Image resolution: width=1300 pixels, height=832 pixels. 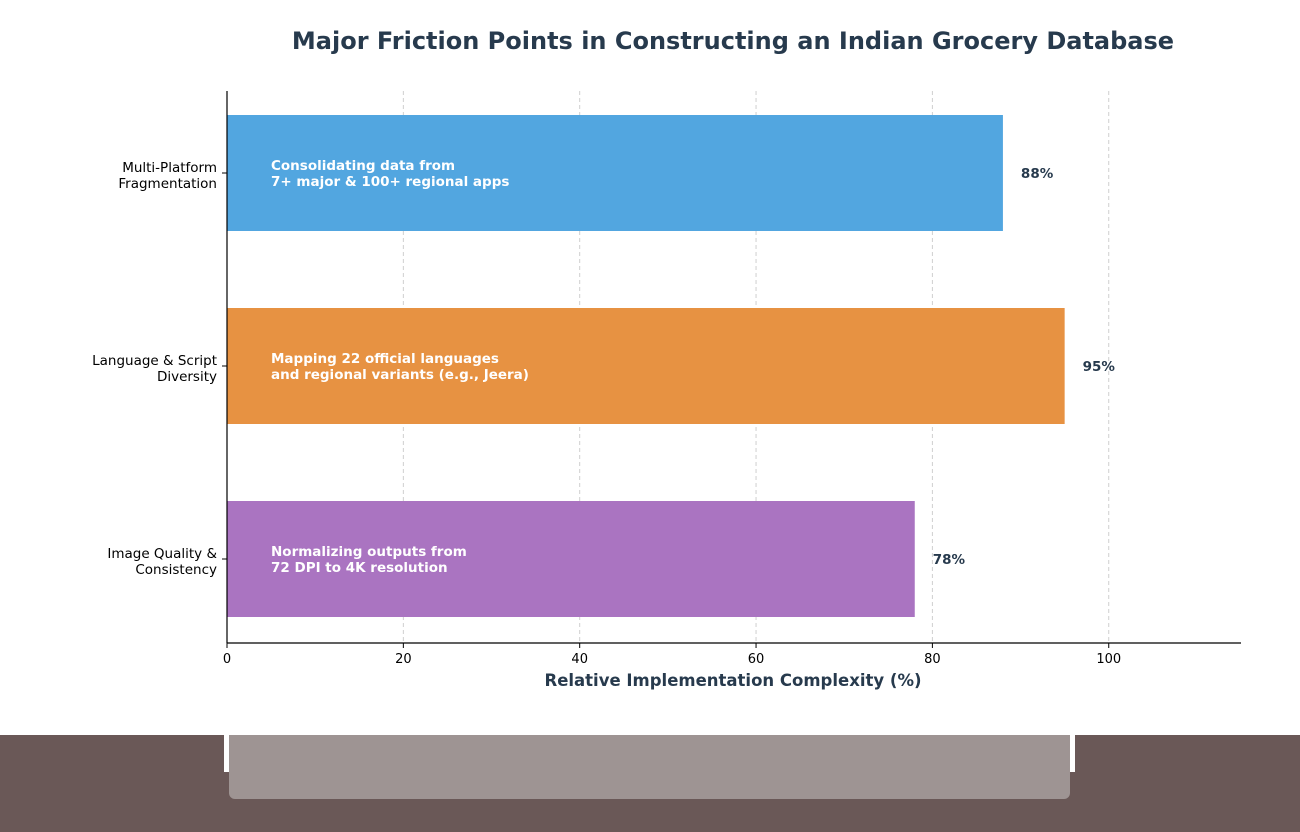 What do you see at coordinates (112, 753) in the screenshot?
I see `bottom-left-tab` at bounding box center [112, 753].